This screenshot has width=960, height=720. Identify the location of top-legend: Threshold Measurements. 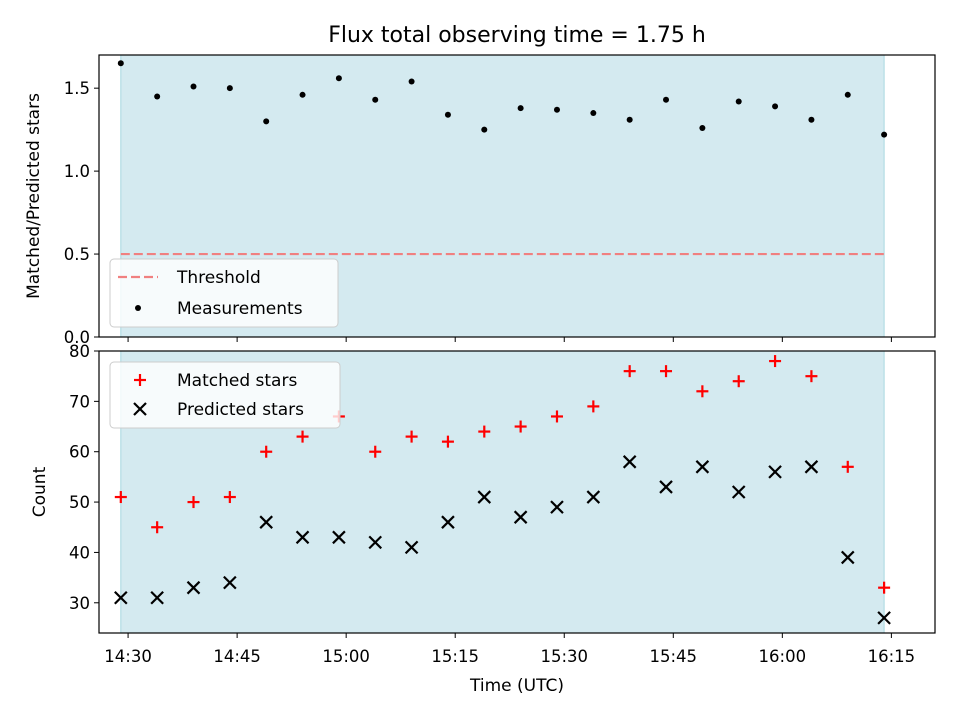
(224, 293).